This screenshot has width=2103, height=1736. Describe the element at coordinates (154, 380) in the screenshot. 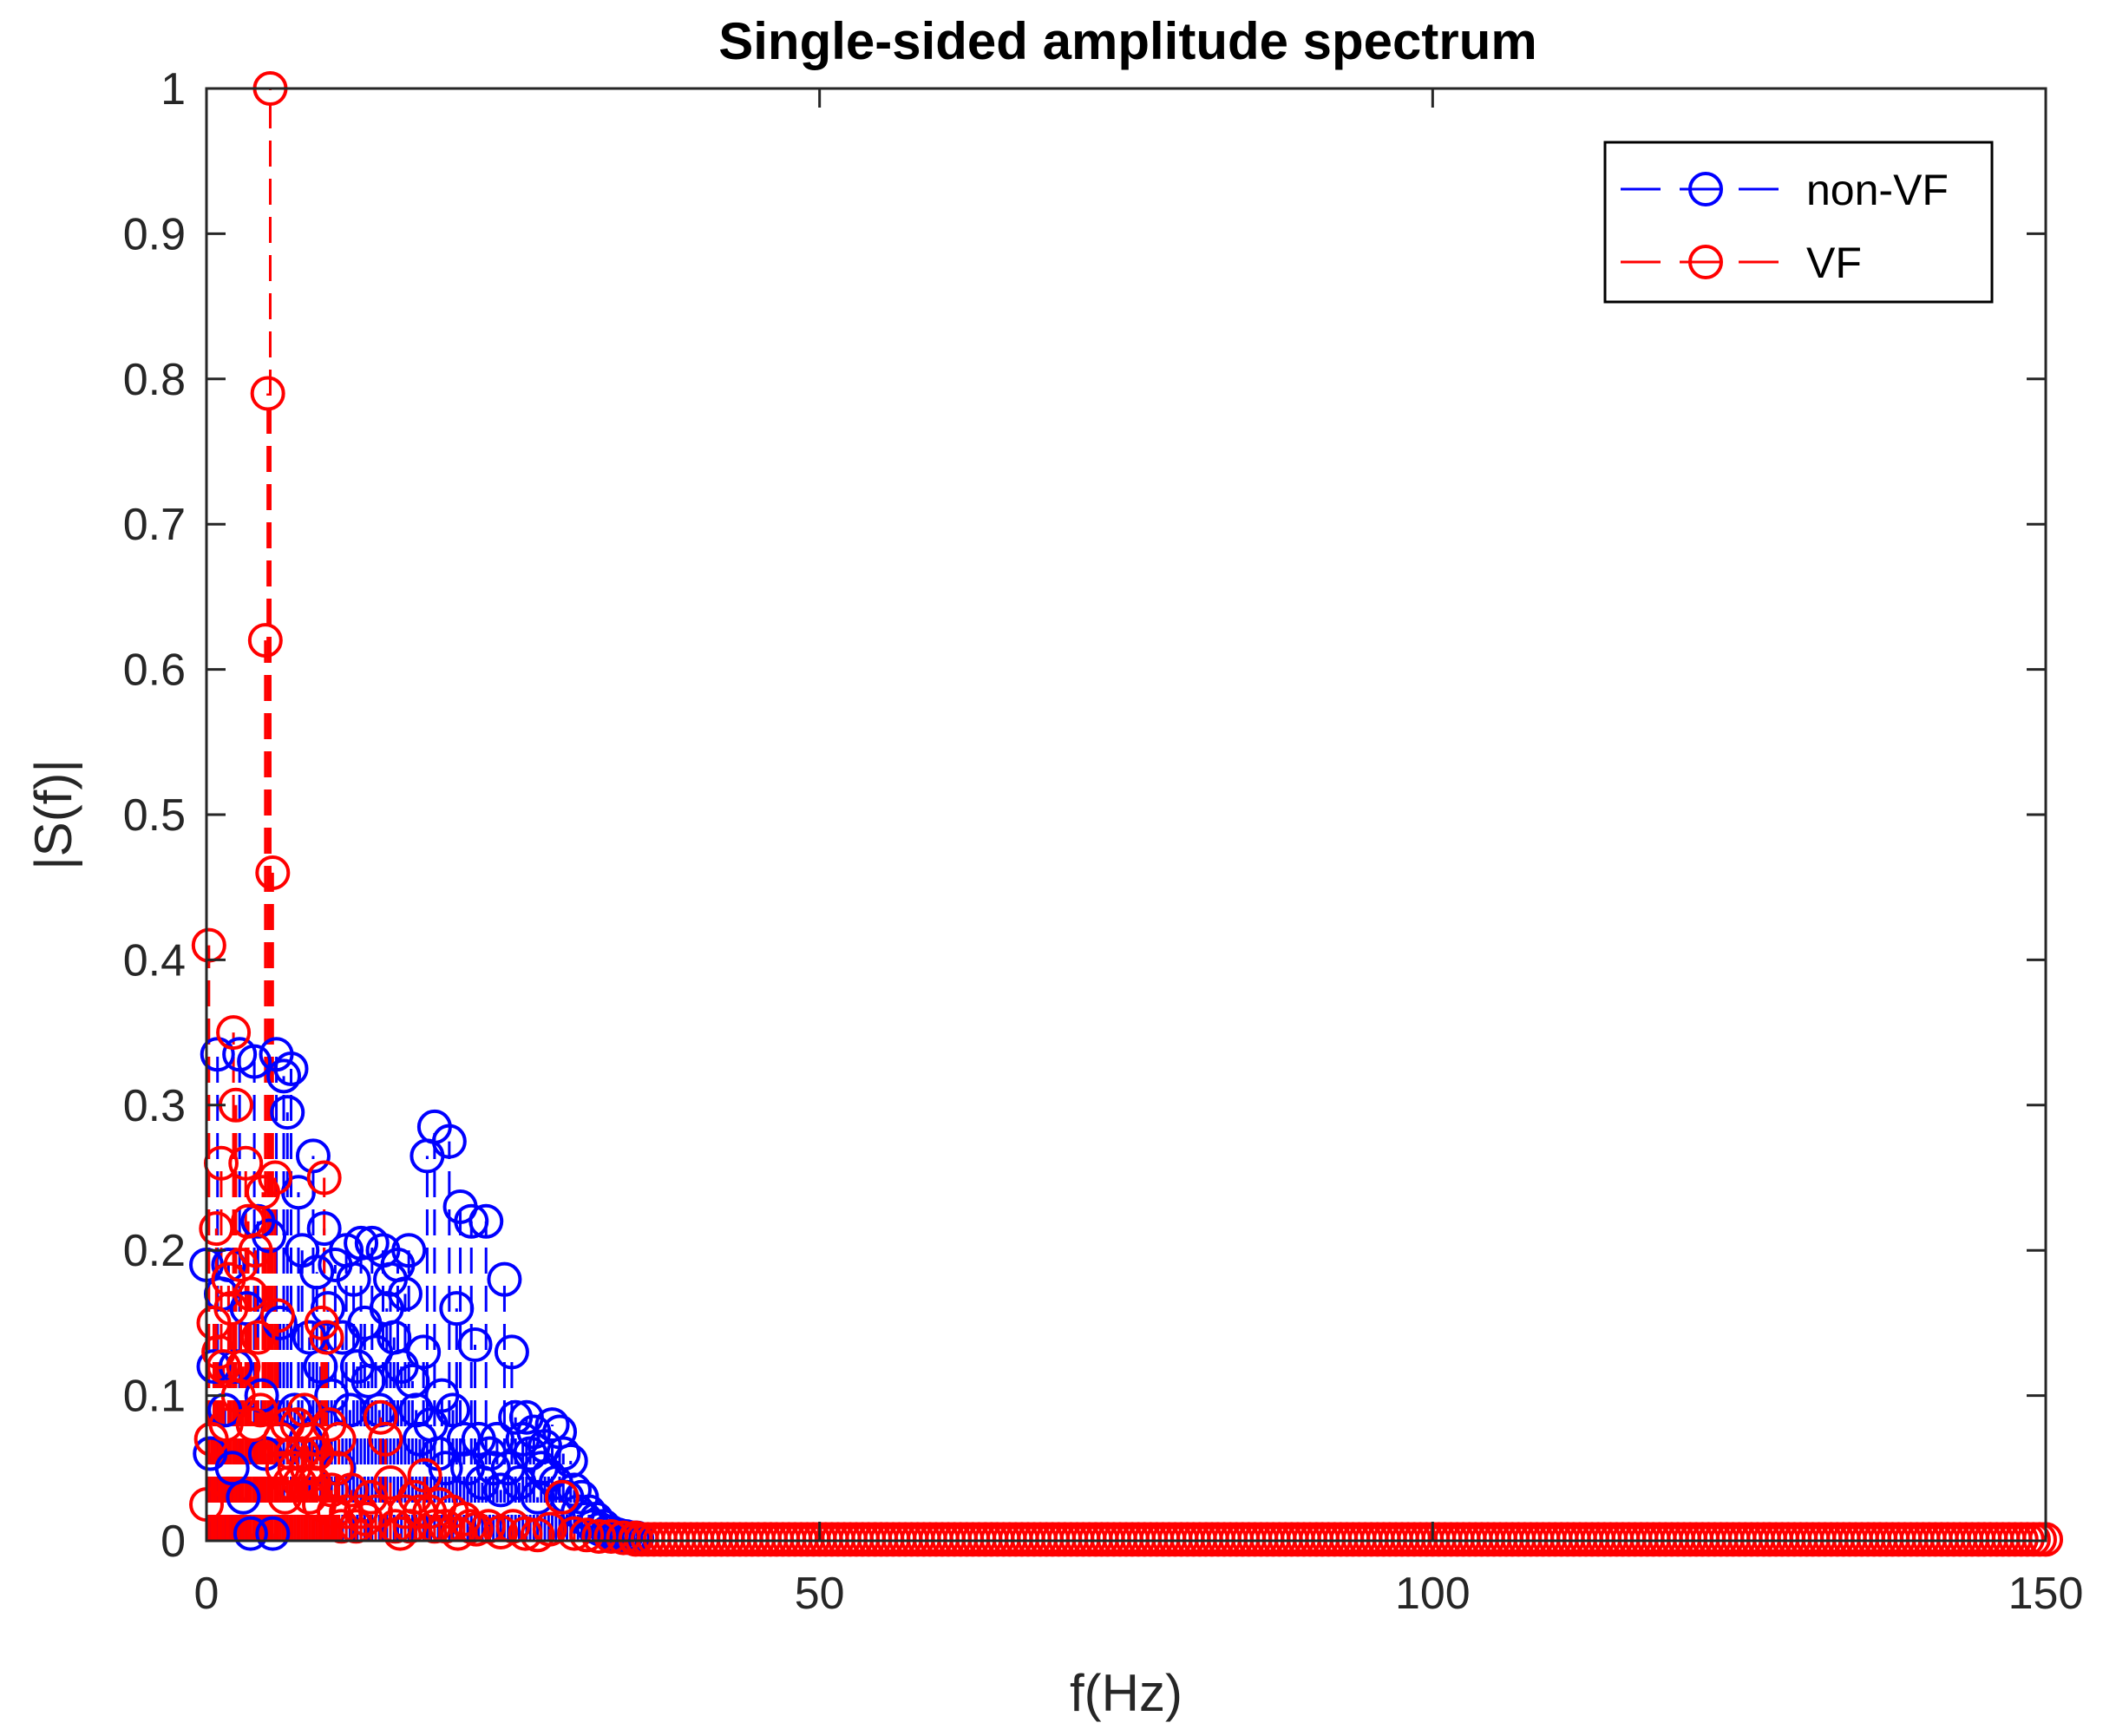

I see `y-tick-label: 0.8` at that location.